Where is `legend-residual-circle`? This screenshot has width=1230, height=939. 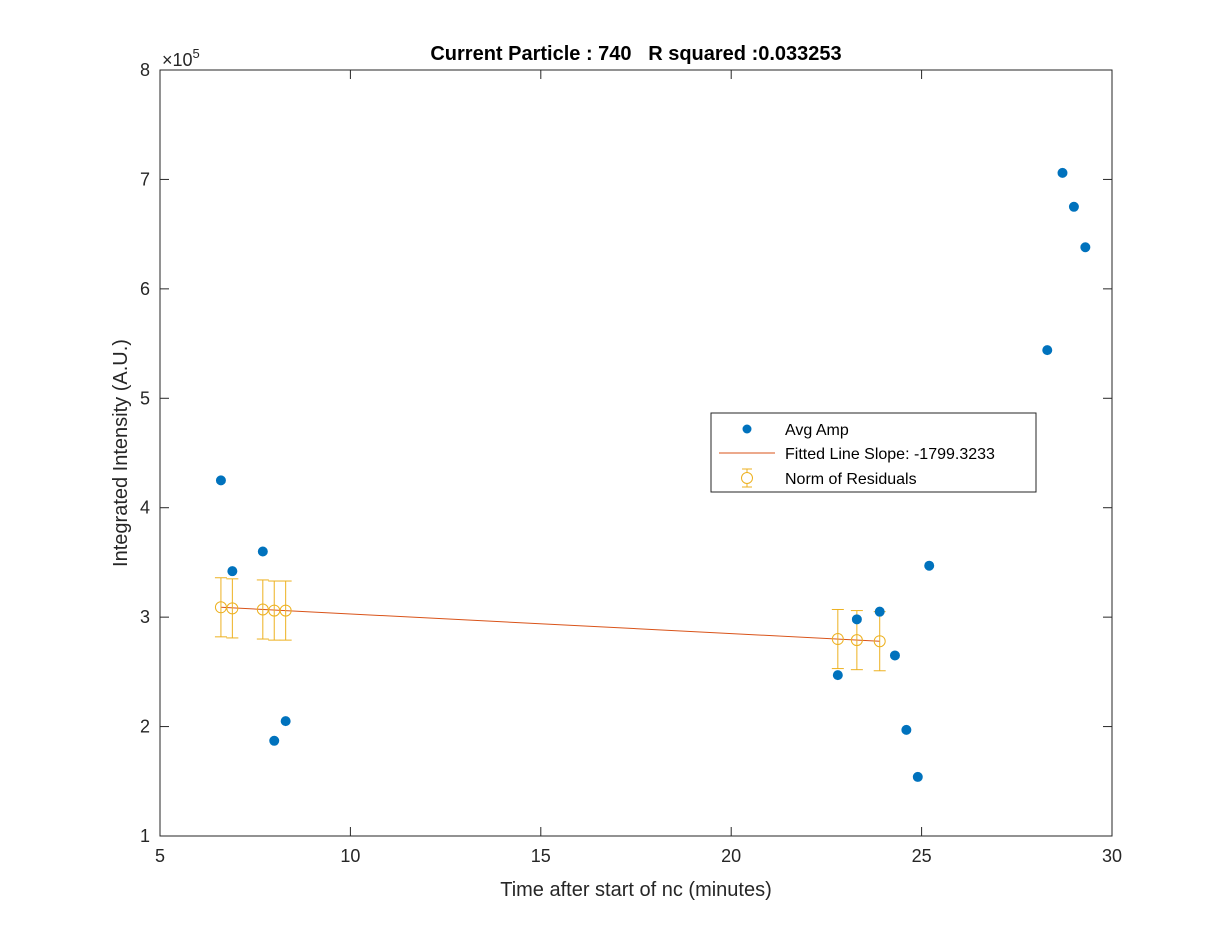
legend-residual-circle is located at coordinates (747, 478).